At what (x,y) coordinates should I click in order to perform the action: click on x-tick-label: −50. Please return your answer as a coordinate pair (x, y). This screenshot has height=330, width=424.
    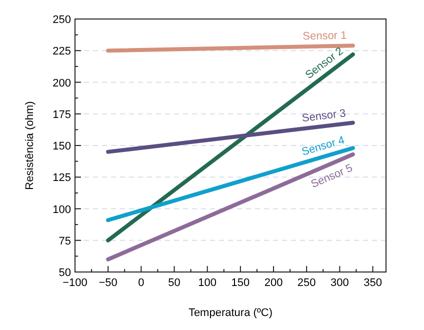
    Looking at the image, I should click on (108, 283).